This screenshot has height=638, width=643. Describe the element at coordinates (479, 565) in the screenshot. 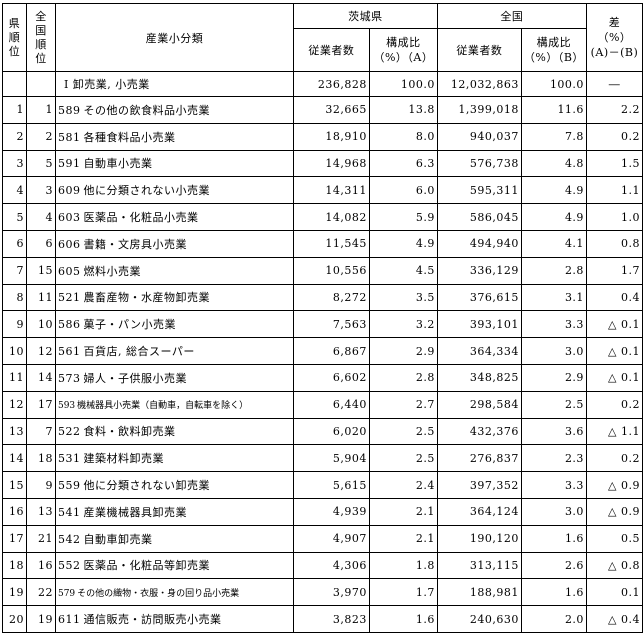

I see `national-employees-cell: 313,115` at that location.